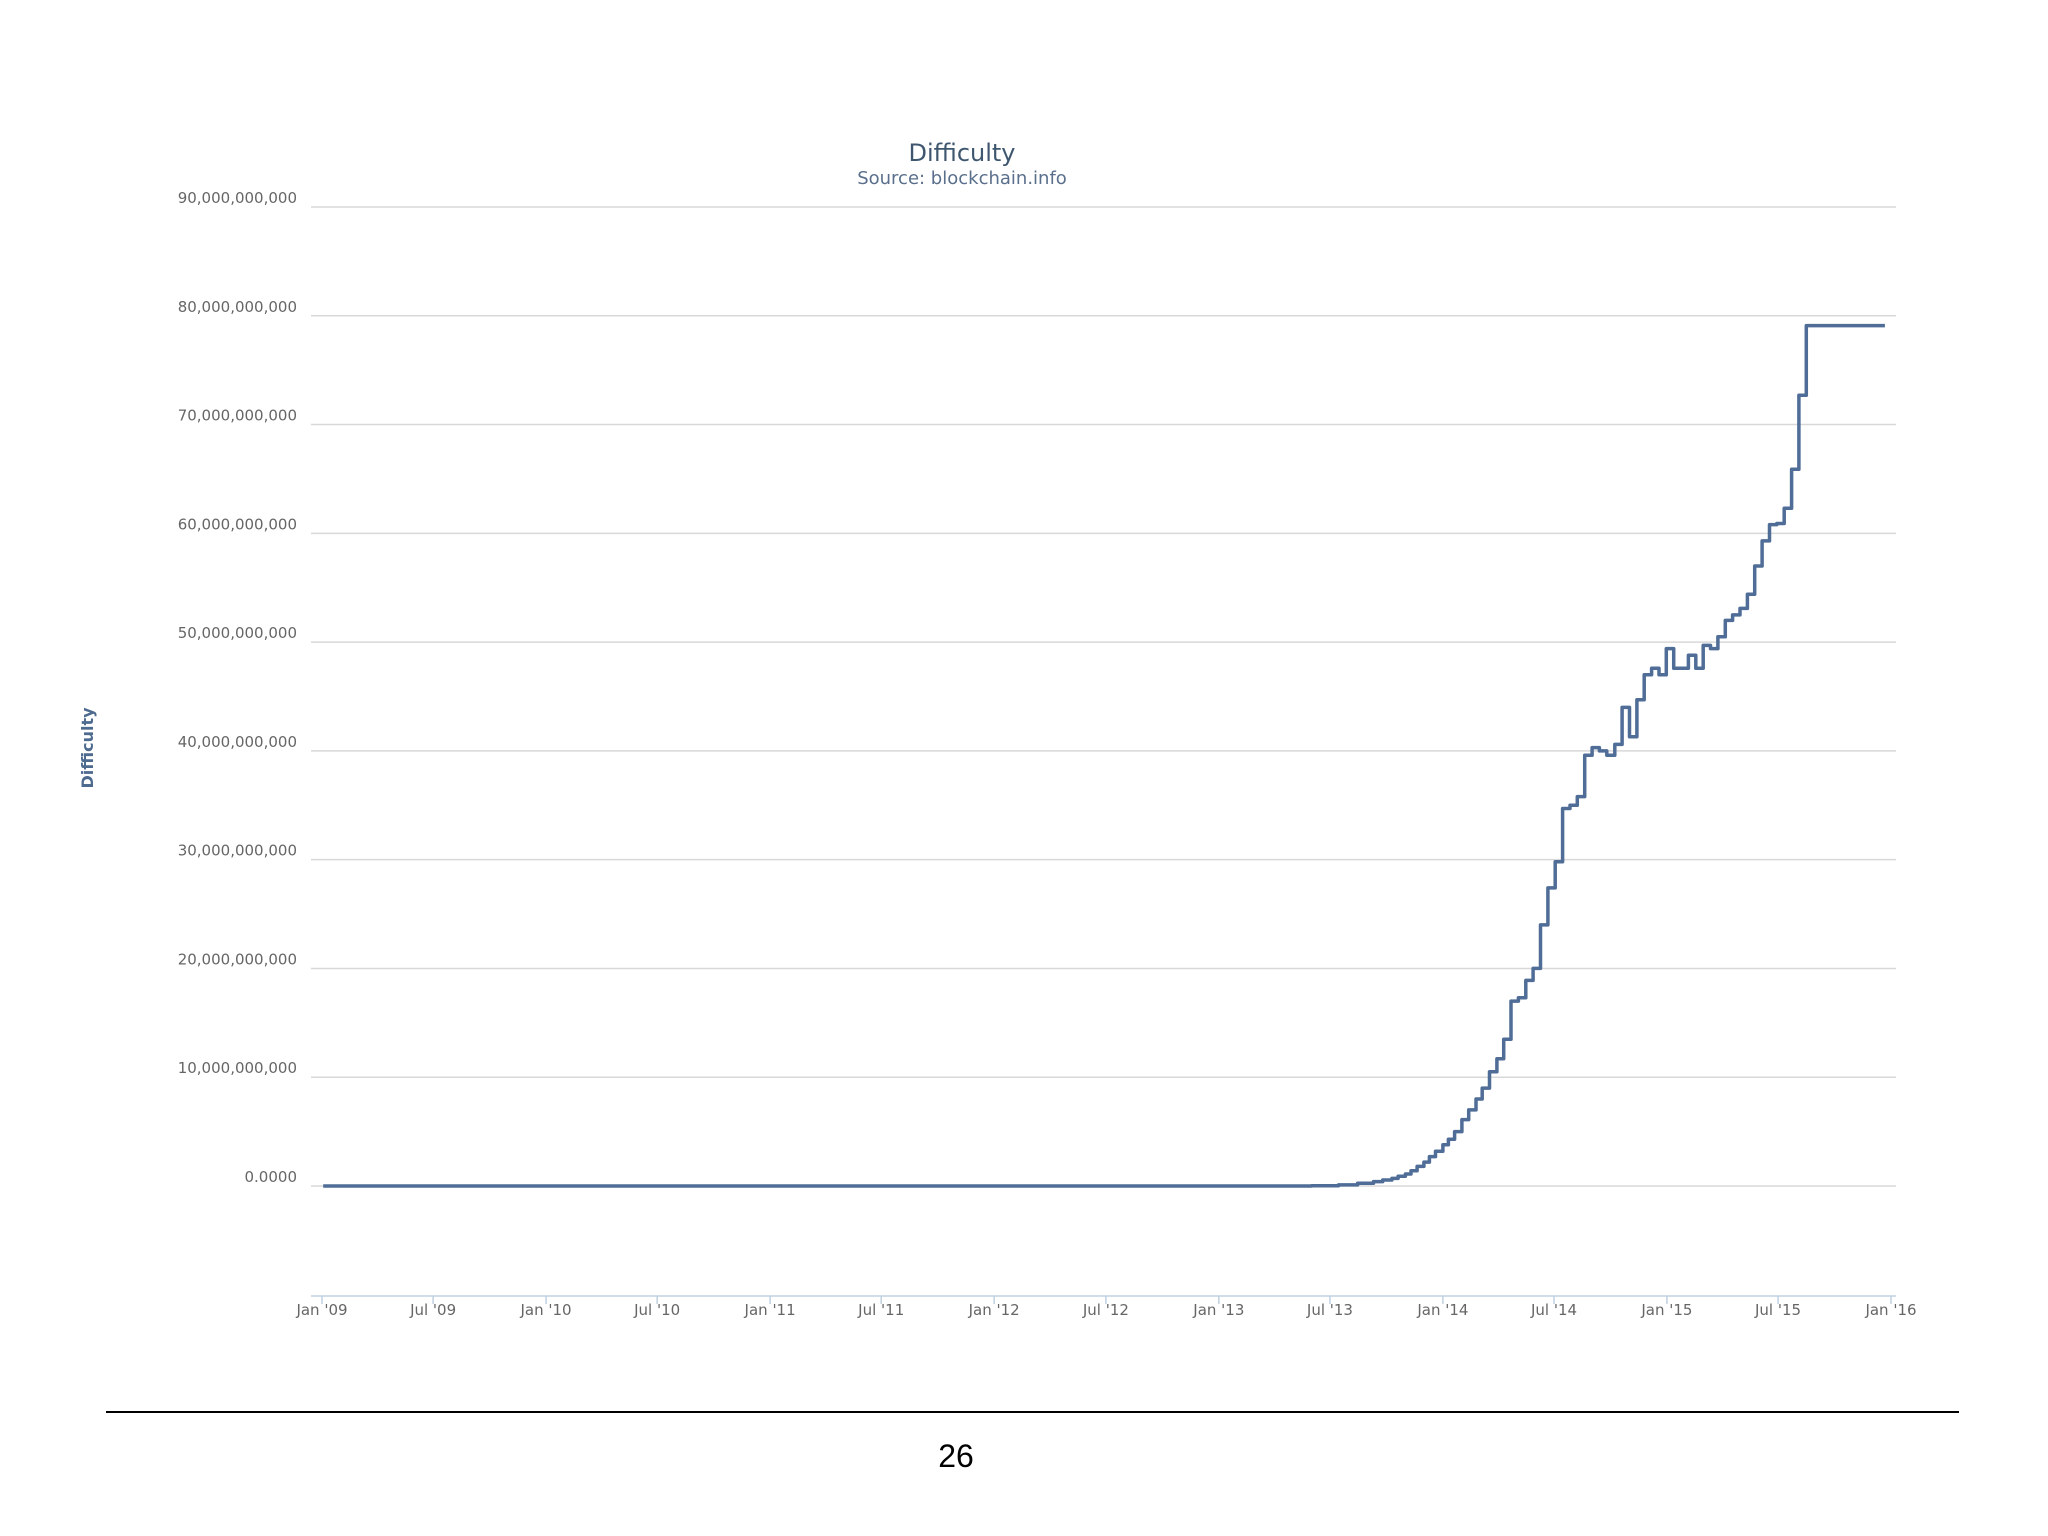 Image resolution: width=2048 pixels, height=1536 pixels. Describe the element at coordinates (237, 524) in the screenshot. I see `y-tick-label: 60,000,000,000` at that location.